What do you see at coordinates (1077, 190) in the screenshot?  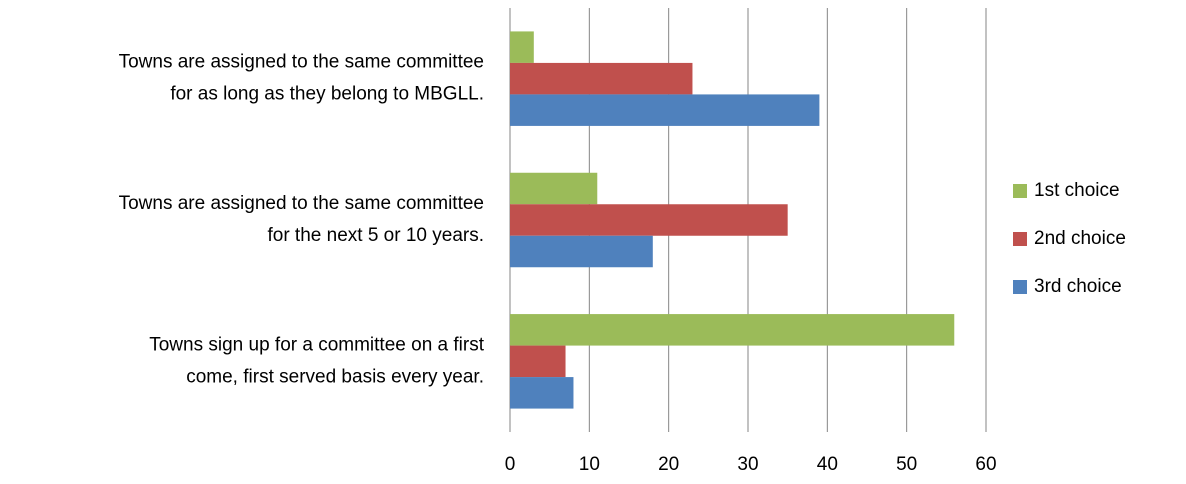 I see `legend-label: 1st choice` at bounding box center [1077, 190].